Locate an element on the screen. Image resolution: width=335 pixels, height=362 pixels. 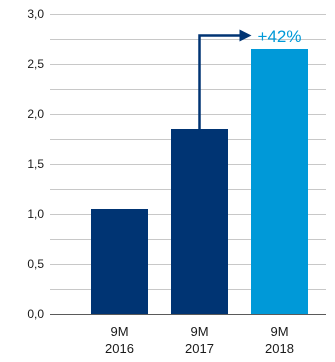
x-category-label: 2018 is located at coordinates (279, 348).